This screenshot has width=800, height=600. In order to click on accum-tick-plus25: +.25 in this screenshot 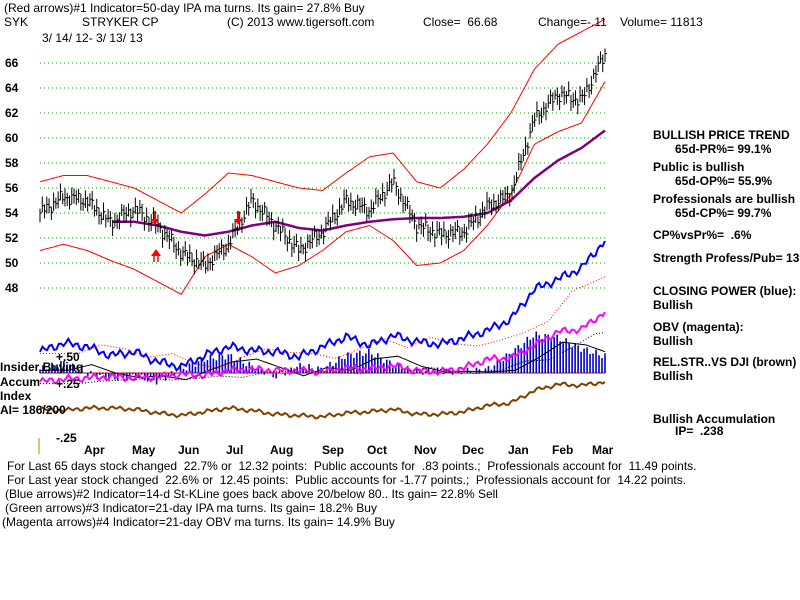, I will do `click(68, 384)`.